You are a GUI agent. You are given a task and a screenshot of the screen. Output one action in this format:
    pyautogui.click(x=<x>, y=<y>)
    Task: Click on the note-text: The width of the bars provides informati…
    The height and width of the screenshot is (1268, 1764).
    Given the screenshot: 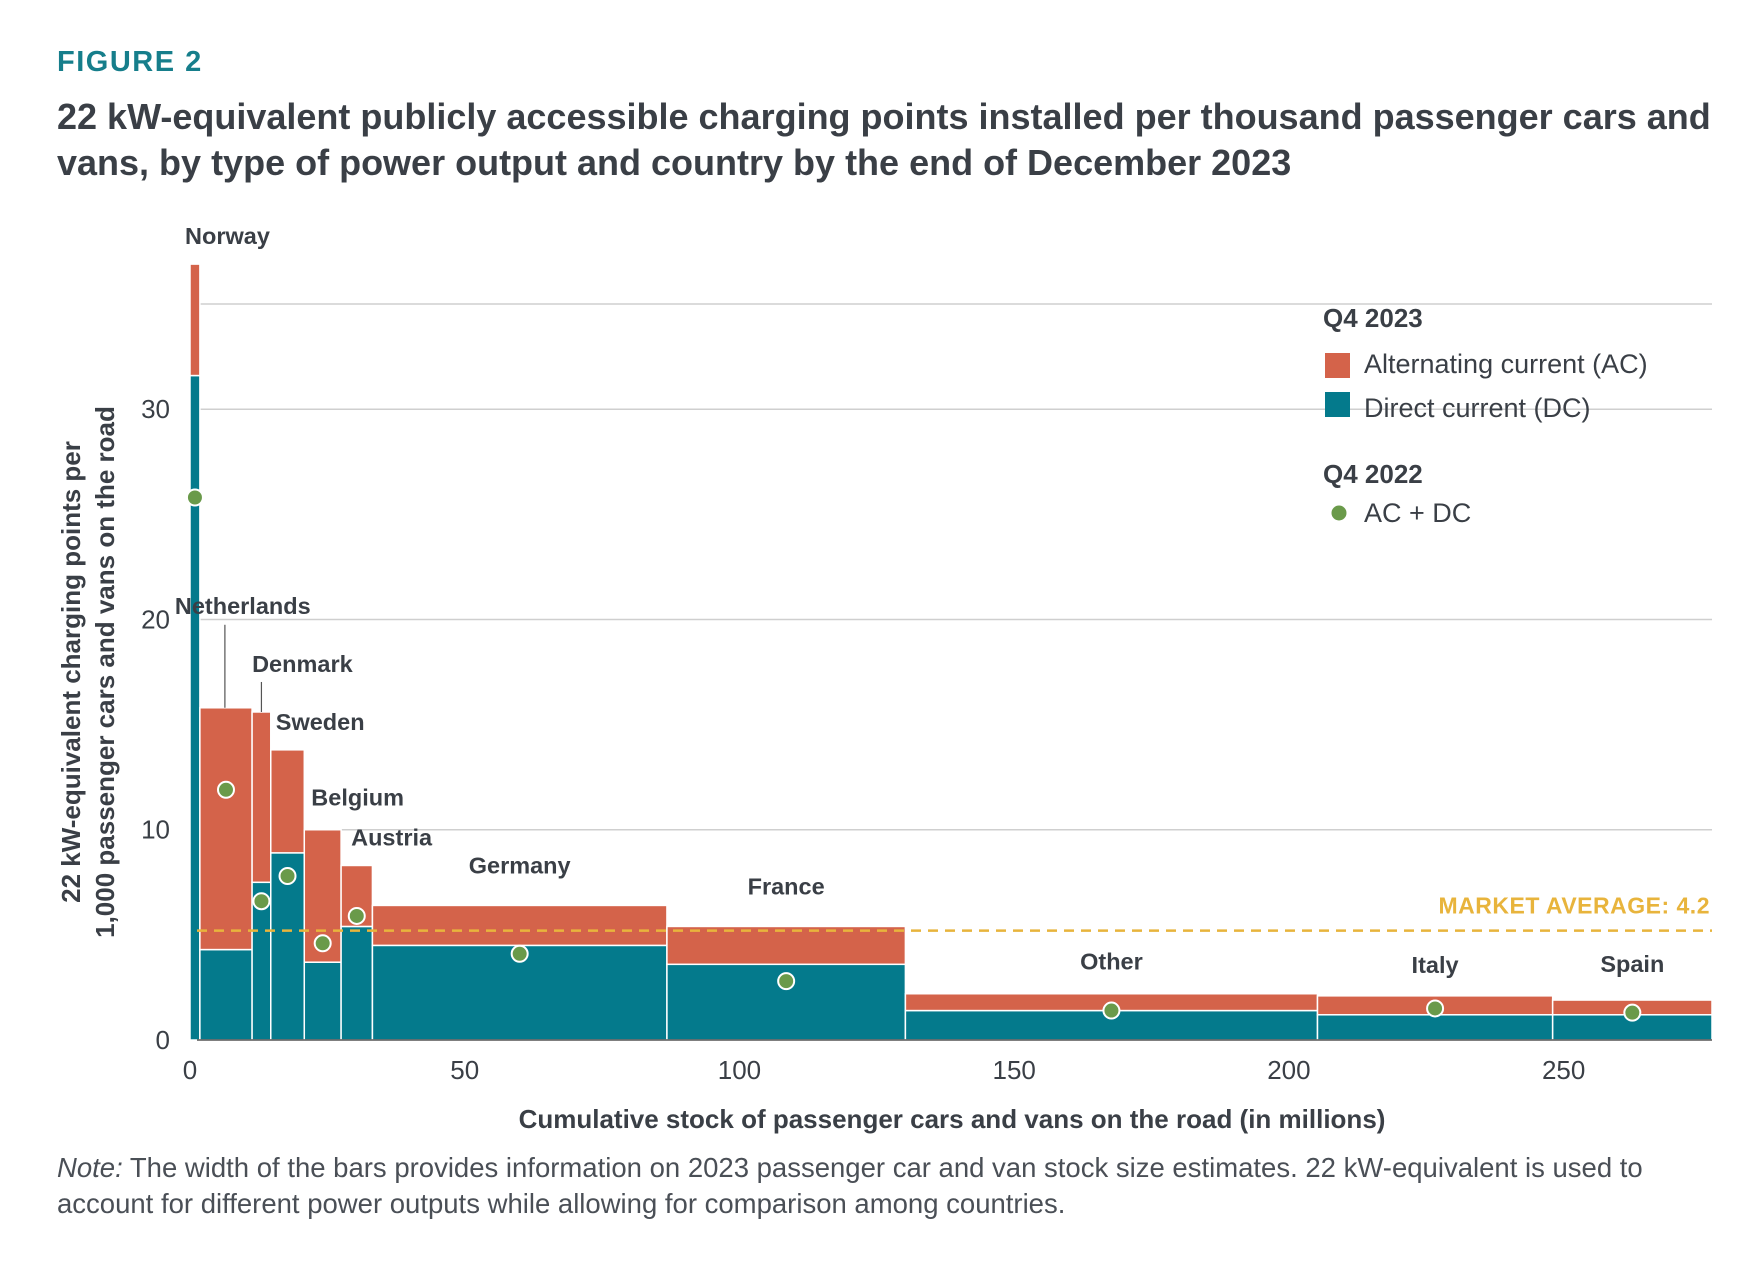 What is the action you would take?
    pyautogui.click(x=850, y=1185)
    